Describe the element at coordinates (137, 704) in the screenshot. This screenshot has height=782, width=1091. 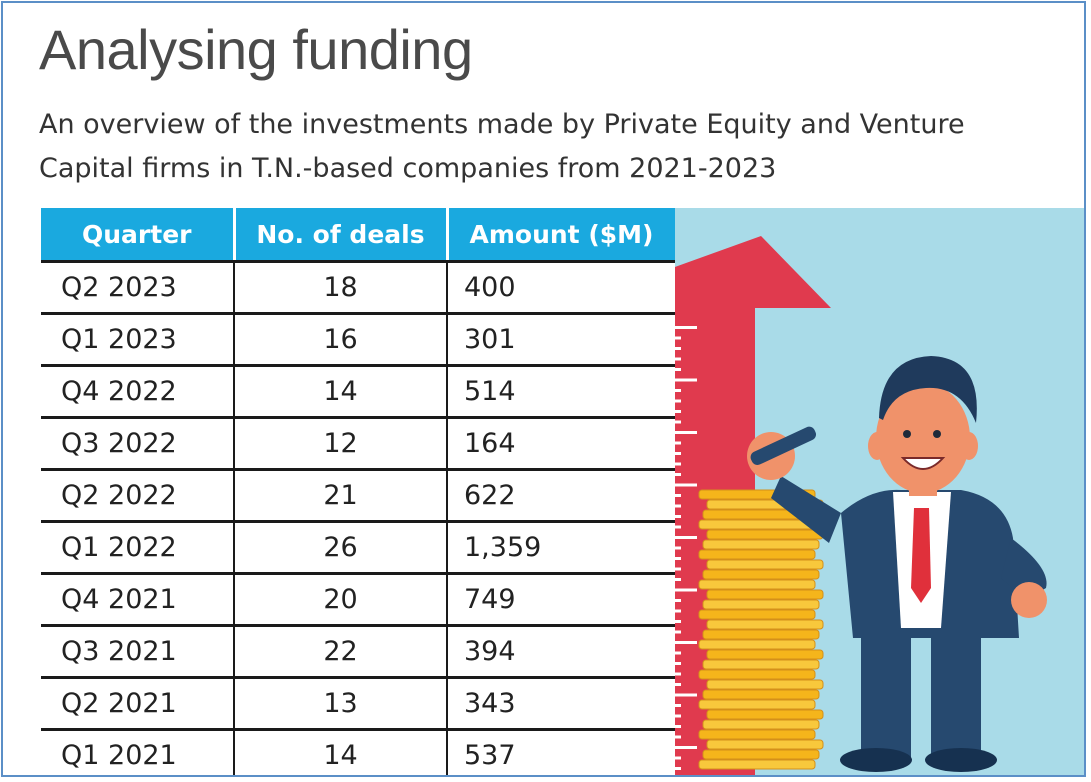
I see `cell-quarter: Q2 2021` at that location.